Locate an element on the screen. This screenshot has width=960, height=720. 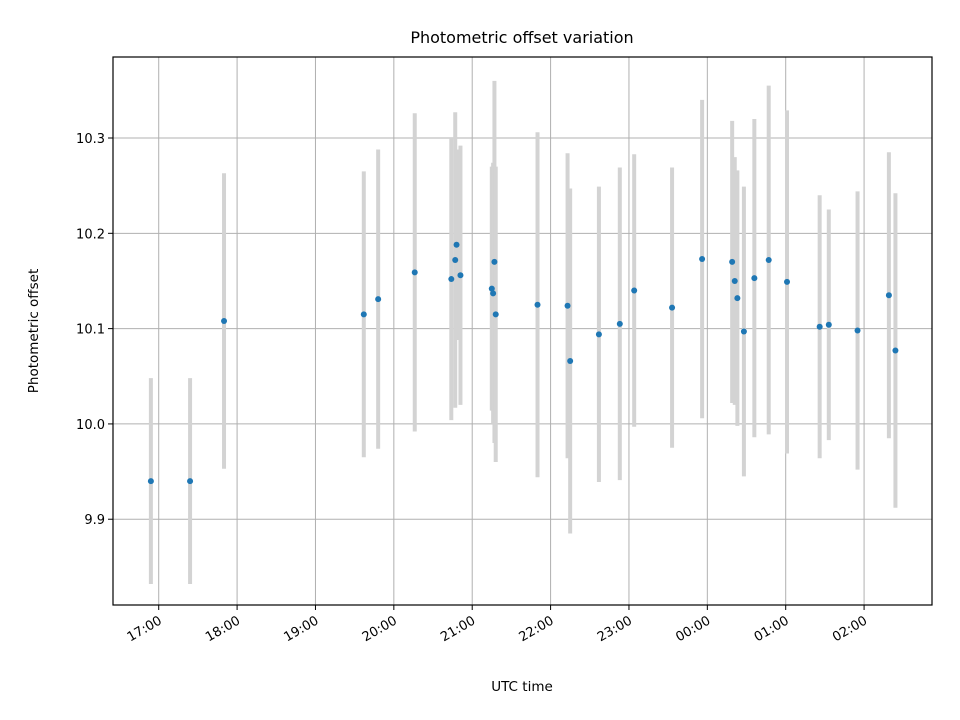
y-tick-label: 10.0 is located at coordinates (90, 425).